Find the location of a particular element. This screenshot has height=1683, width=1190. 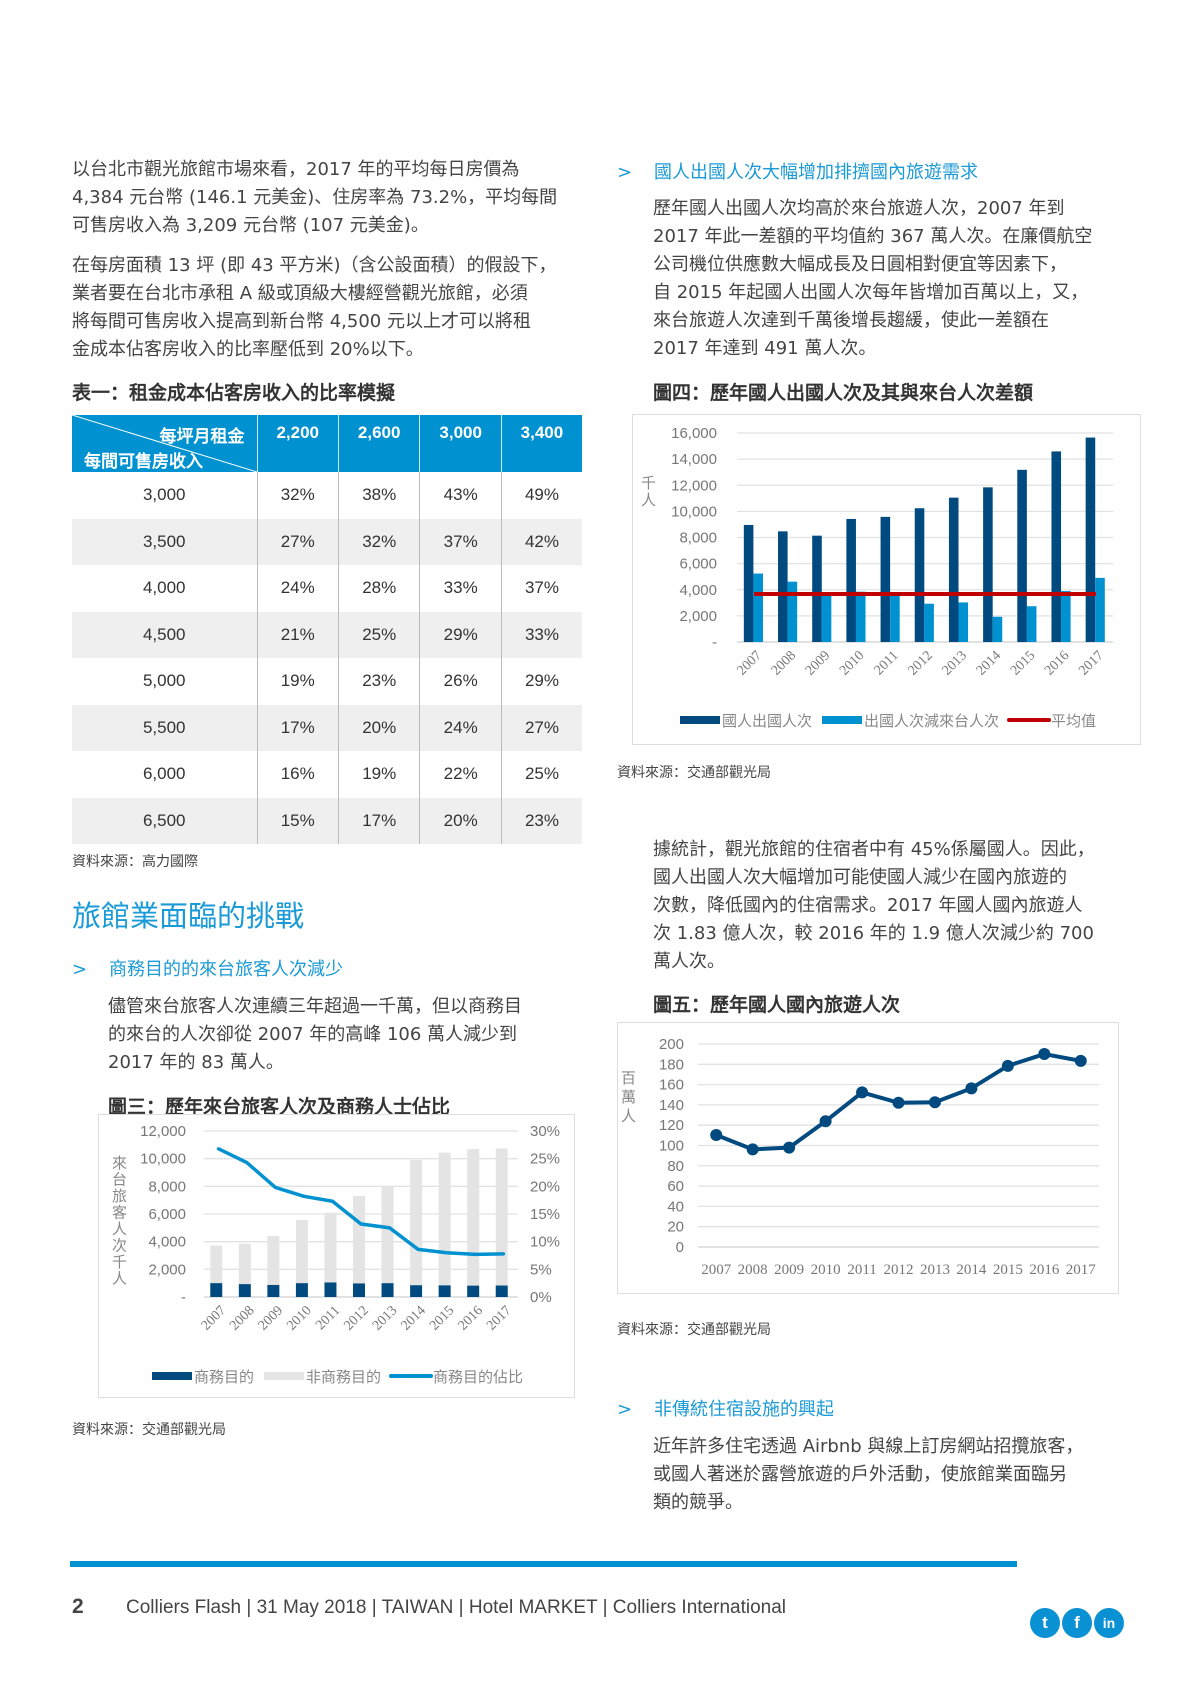

table-row: 5,000 19% 23% 26% 29% is located at coordinates (327, 681).